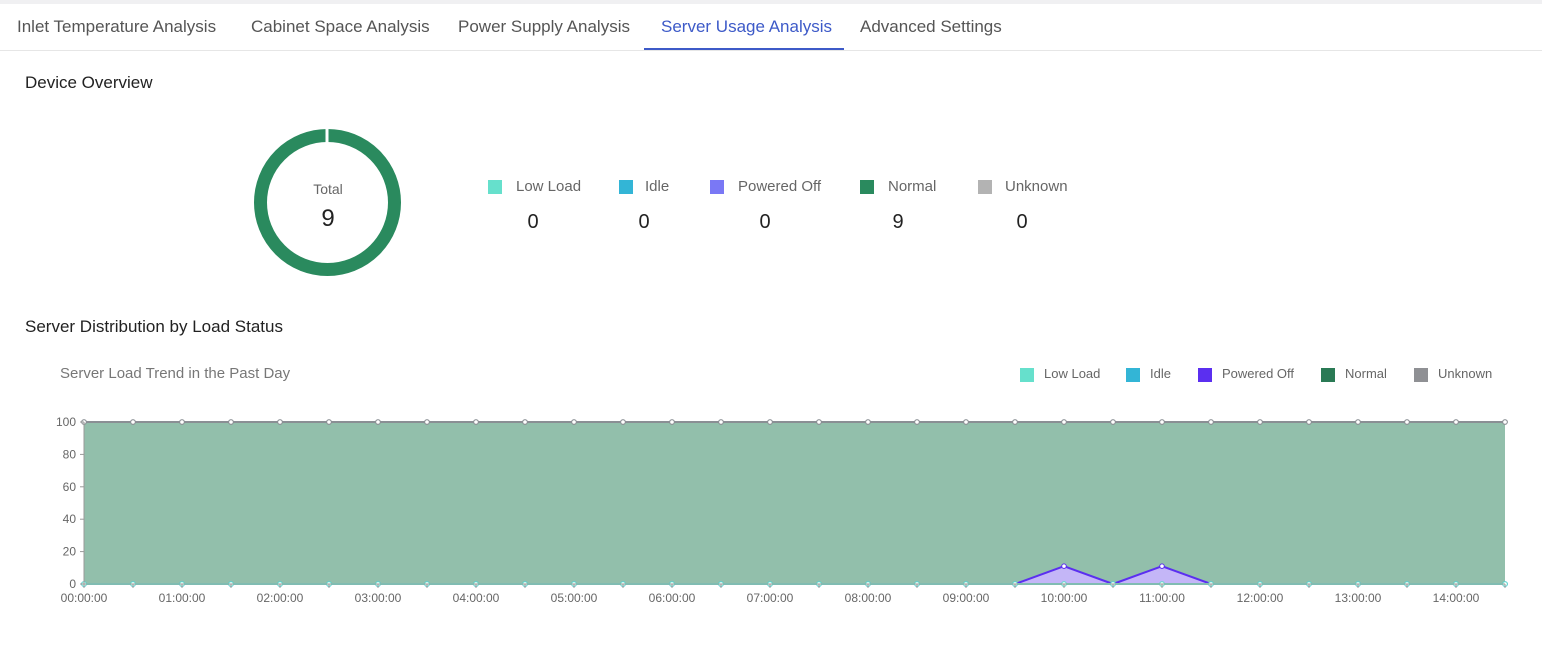 This screenshot has width=1542, height=655. What do you see at coordinates (672, 598) in the screenshot?
I see `x-tick-label: 06:00:00` at bounding box center [672, 598].